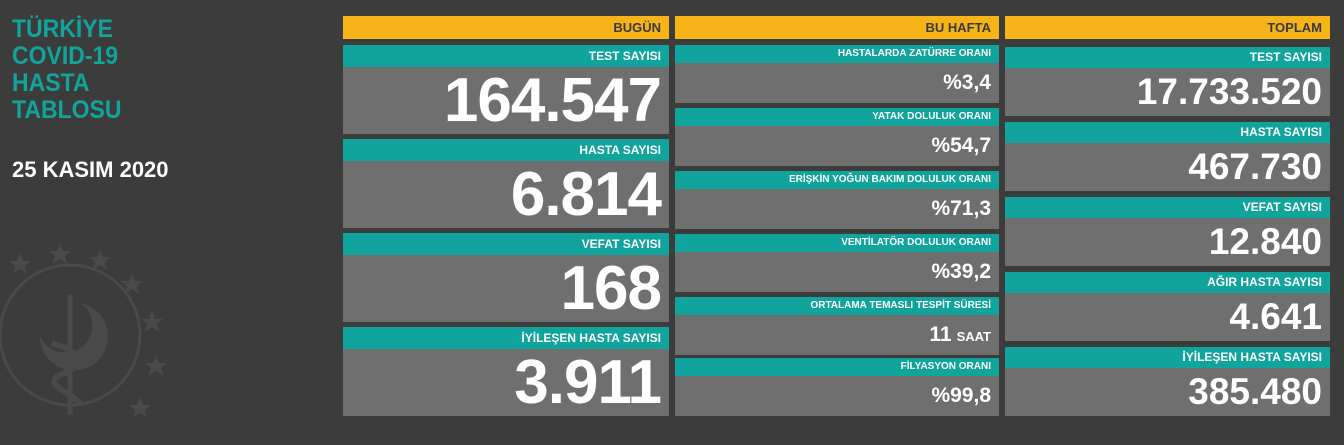 Image resolution: width=1344 pixels, height=445 pixels. What do you see at coordinates (1167, 392) in the screenshot?
I see `card-value: 385.480` at bounding box center [1167, 392].